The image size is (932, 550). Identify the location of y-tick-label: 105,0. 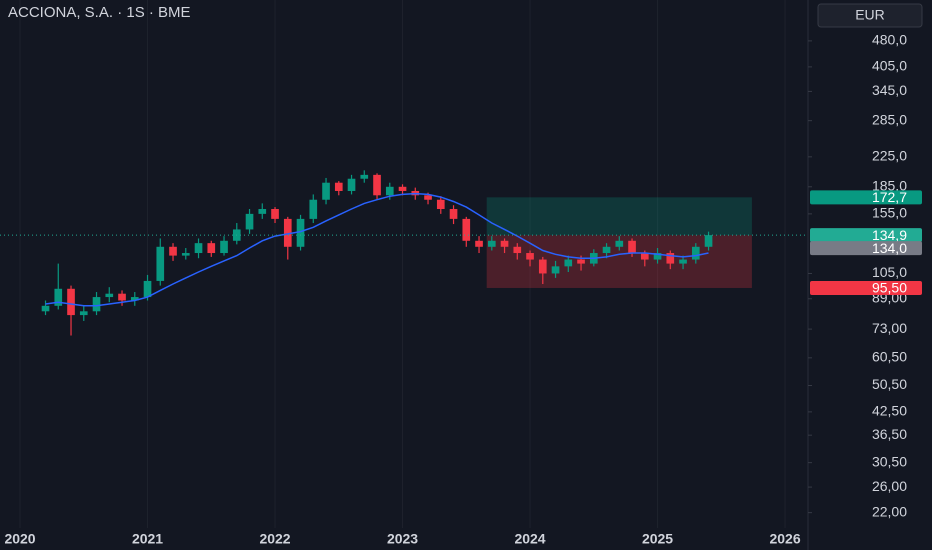
(889, 272).